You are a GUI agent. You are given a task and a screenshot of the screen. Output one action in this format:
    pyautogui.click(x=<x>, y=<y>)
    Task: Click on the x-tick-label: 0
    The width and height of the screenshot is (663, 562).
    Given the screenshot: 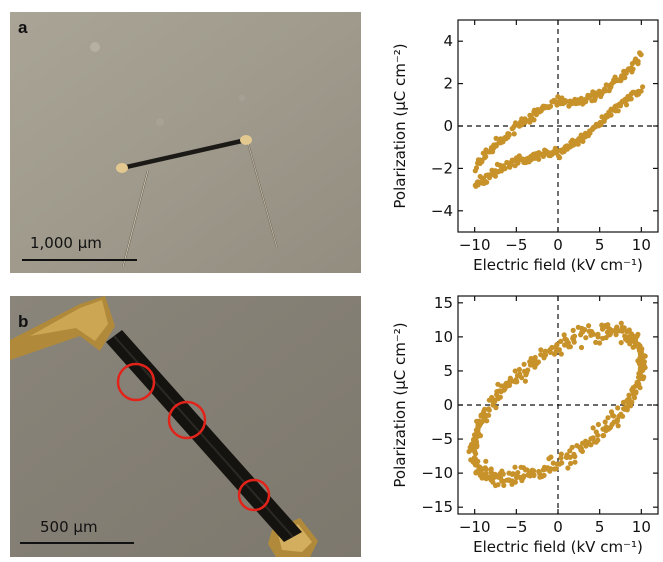 What is the action you would take?
    pyautogui.click(x=558, y=527)
    